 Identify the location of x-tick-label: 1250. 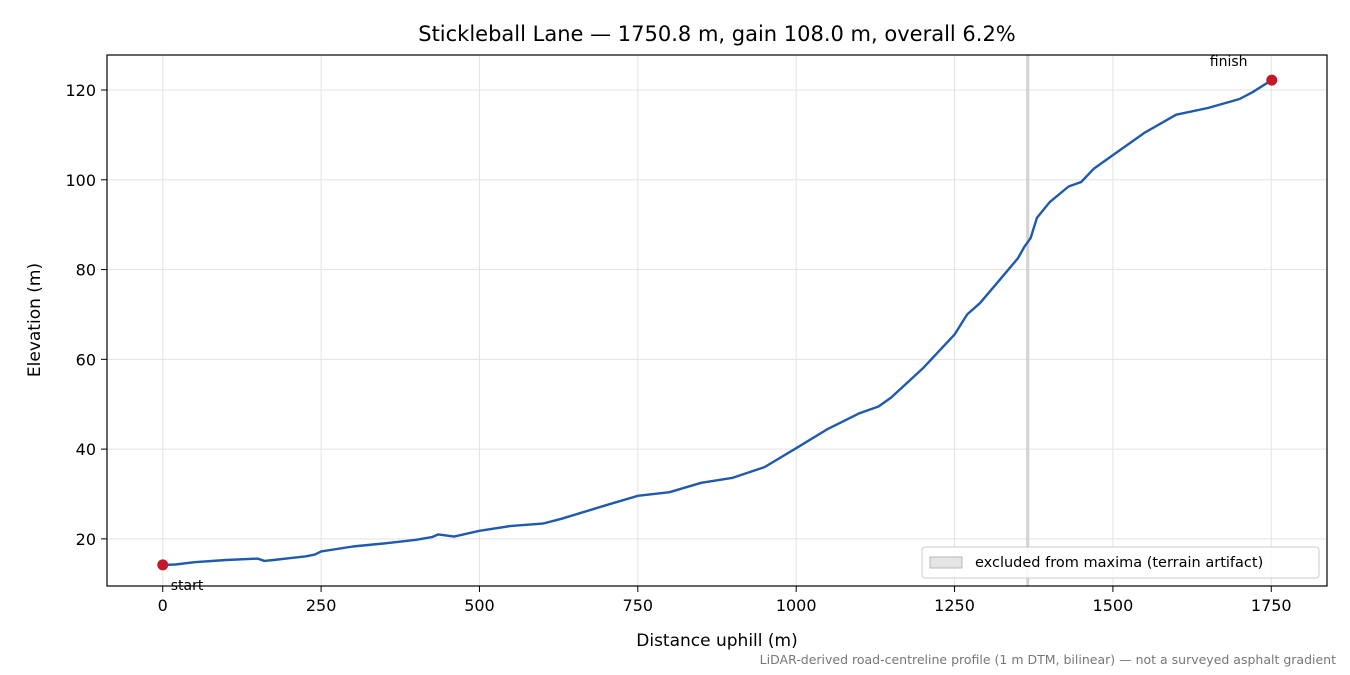
(954, 605).